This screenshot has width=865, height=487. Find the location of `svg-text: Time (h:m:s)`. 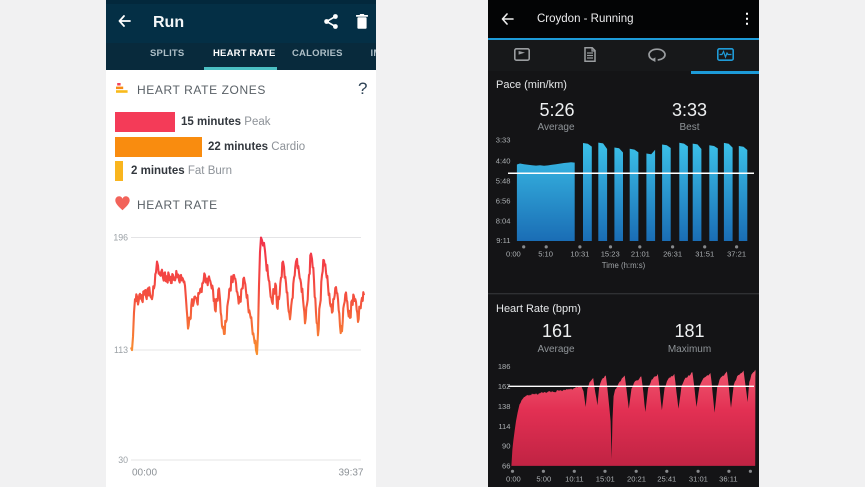

svg-text: Time (h:m:s) is located at coordinates (624, 265).